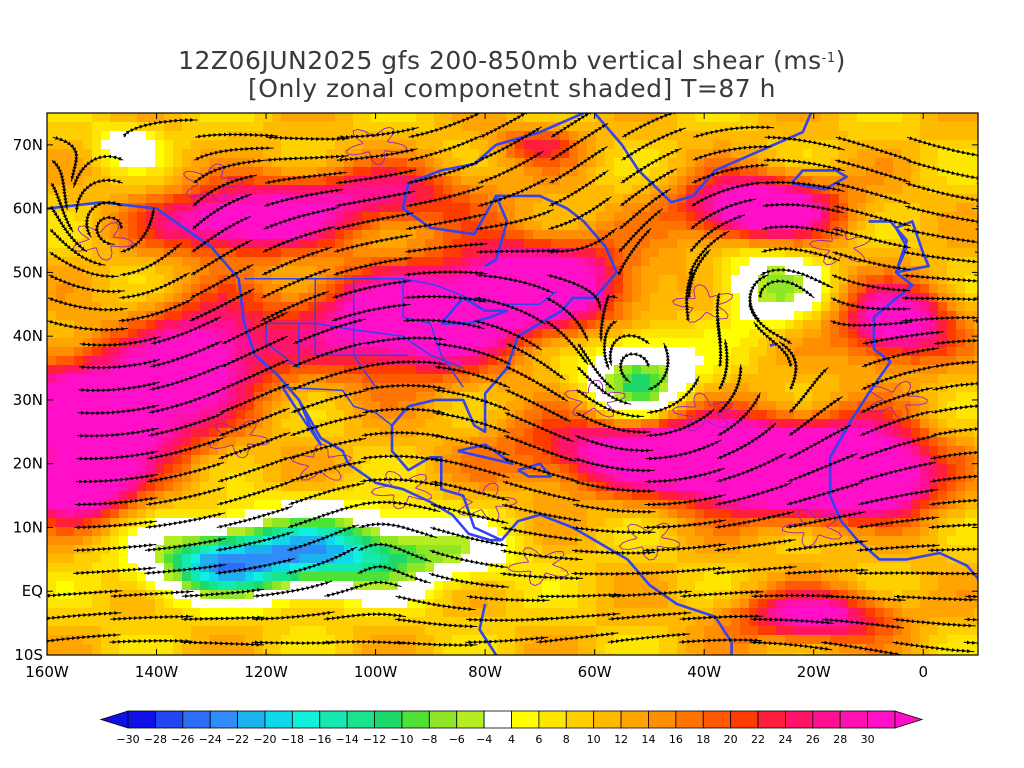  What do you see at coordinates (621, 739) in the screenshot?
I see `colorbar-label: 12` at bounding box center [621, 739].